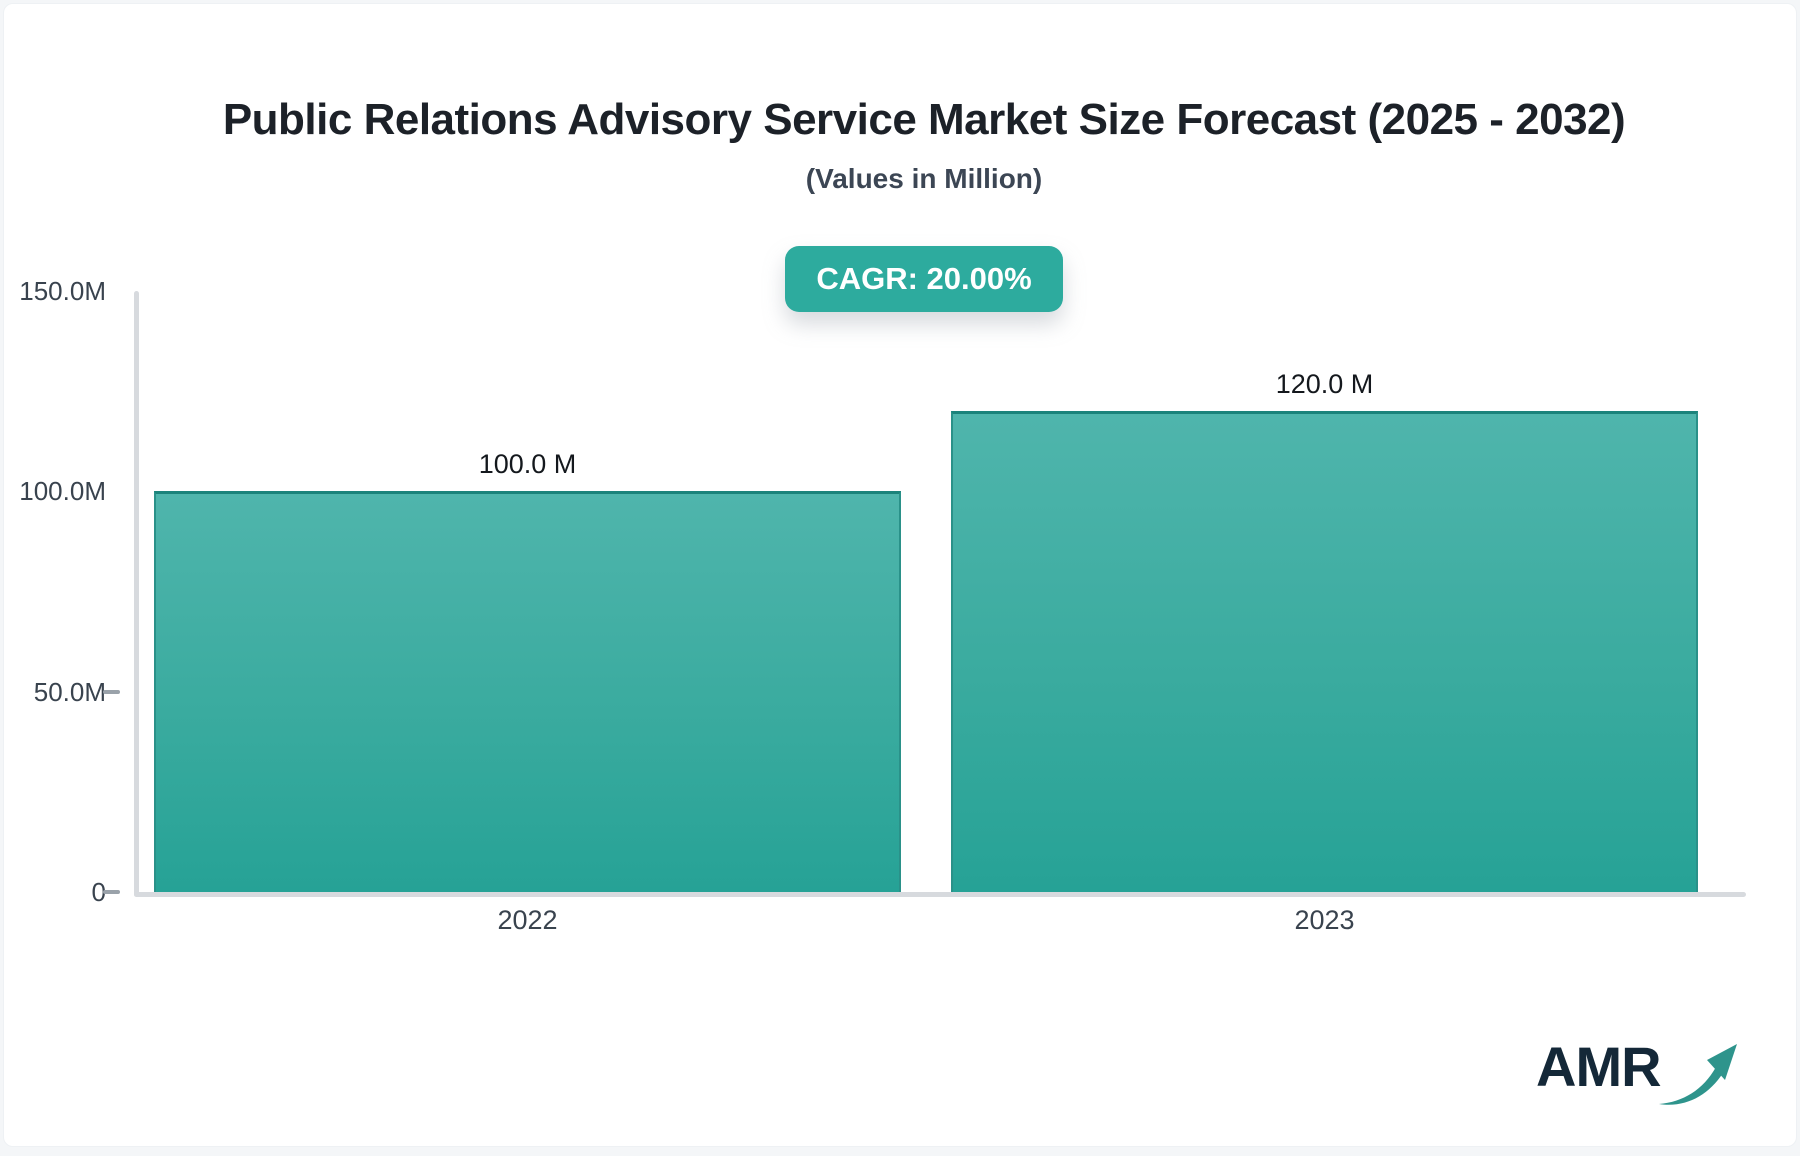 This screenshot has width=1800, height=1156. Describe the element at coordinates (1699, 1075) in the screenshot. I see `growth-arrow-icon` at that location.